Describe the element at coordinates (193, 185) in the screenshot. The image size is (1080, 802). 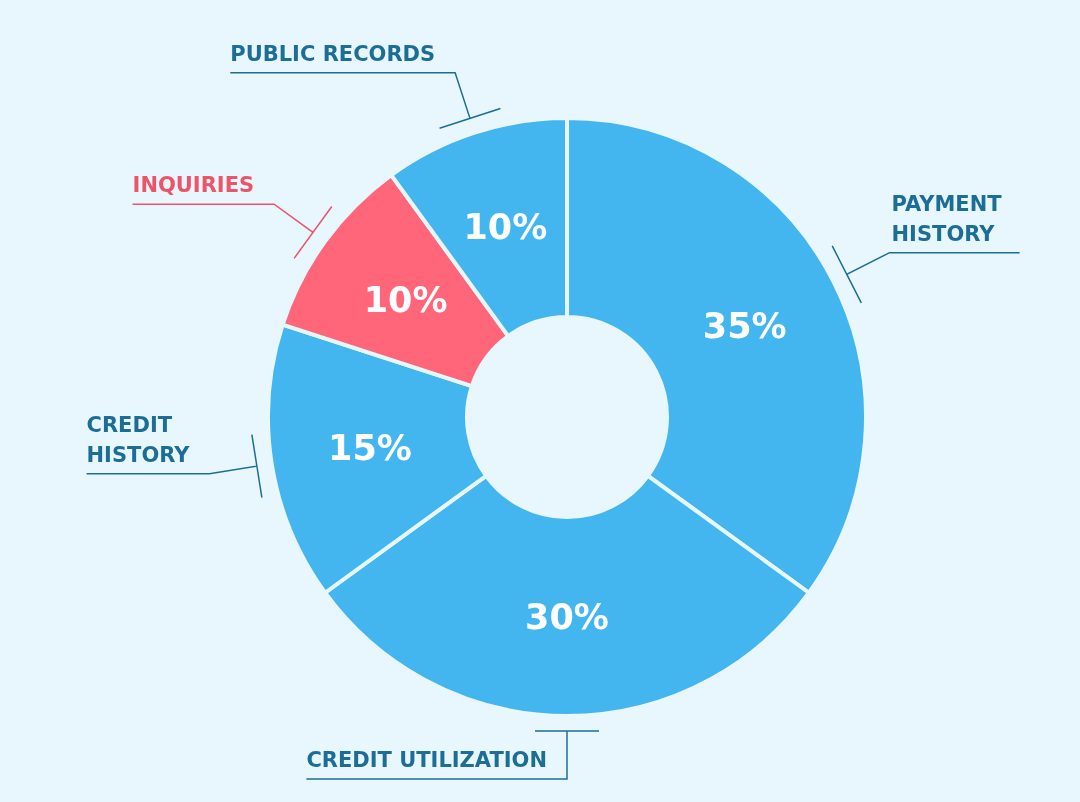
I see `slice-label: INQUIRIES` at that location.